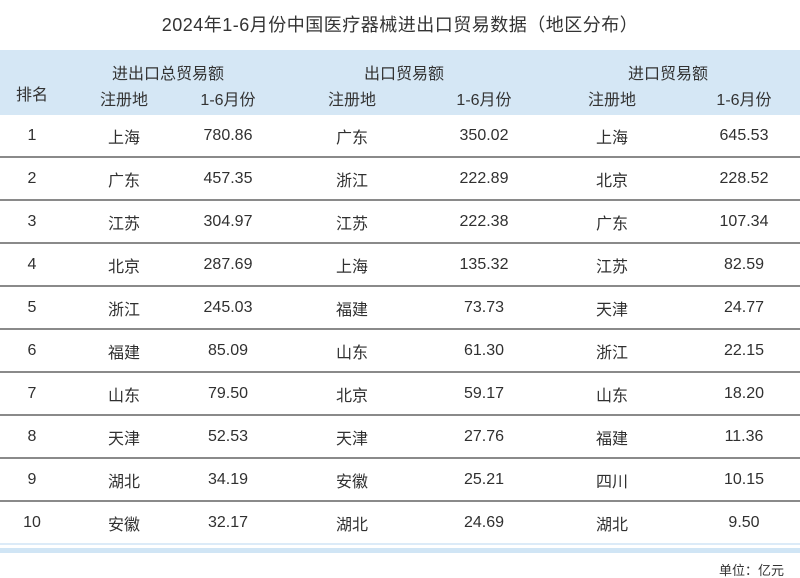 This screenshot has height=578, width=800. I want to click on export-value-cell: 25.21, so click(484, 479).